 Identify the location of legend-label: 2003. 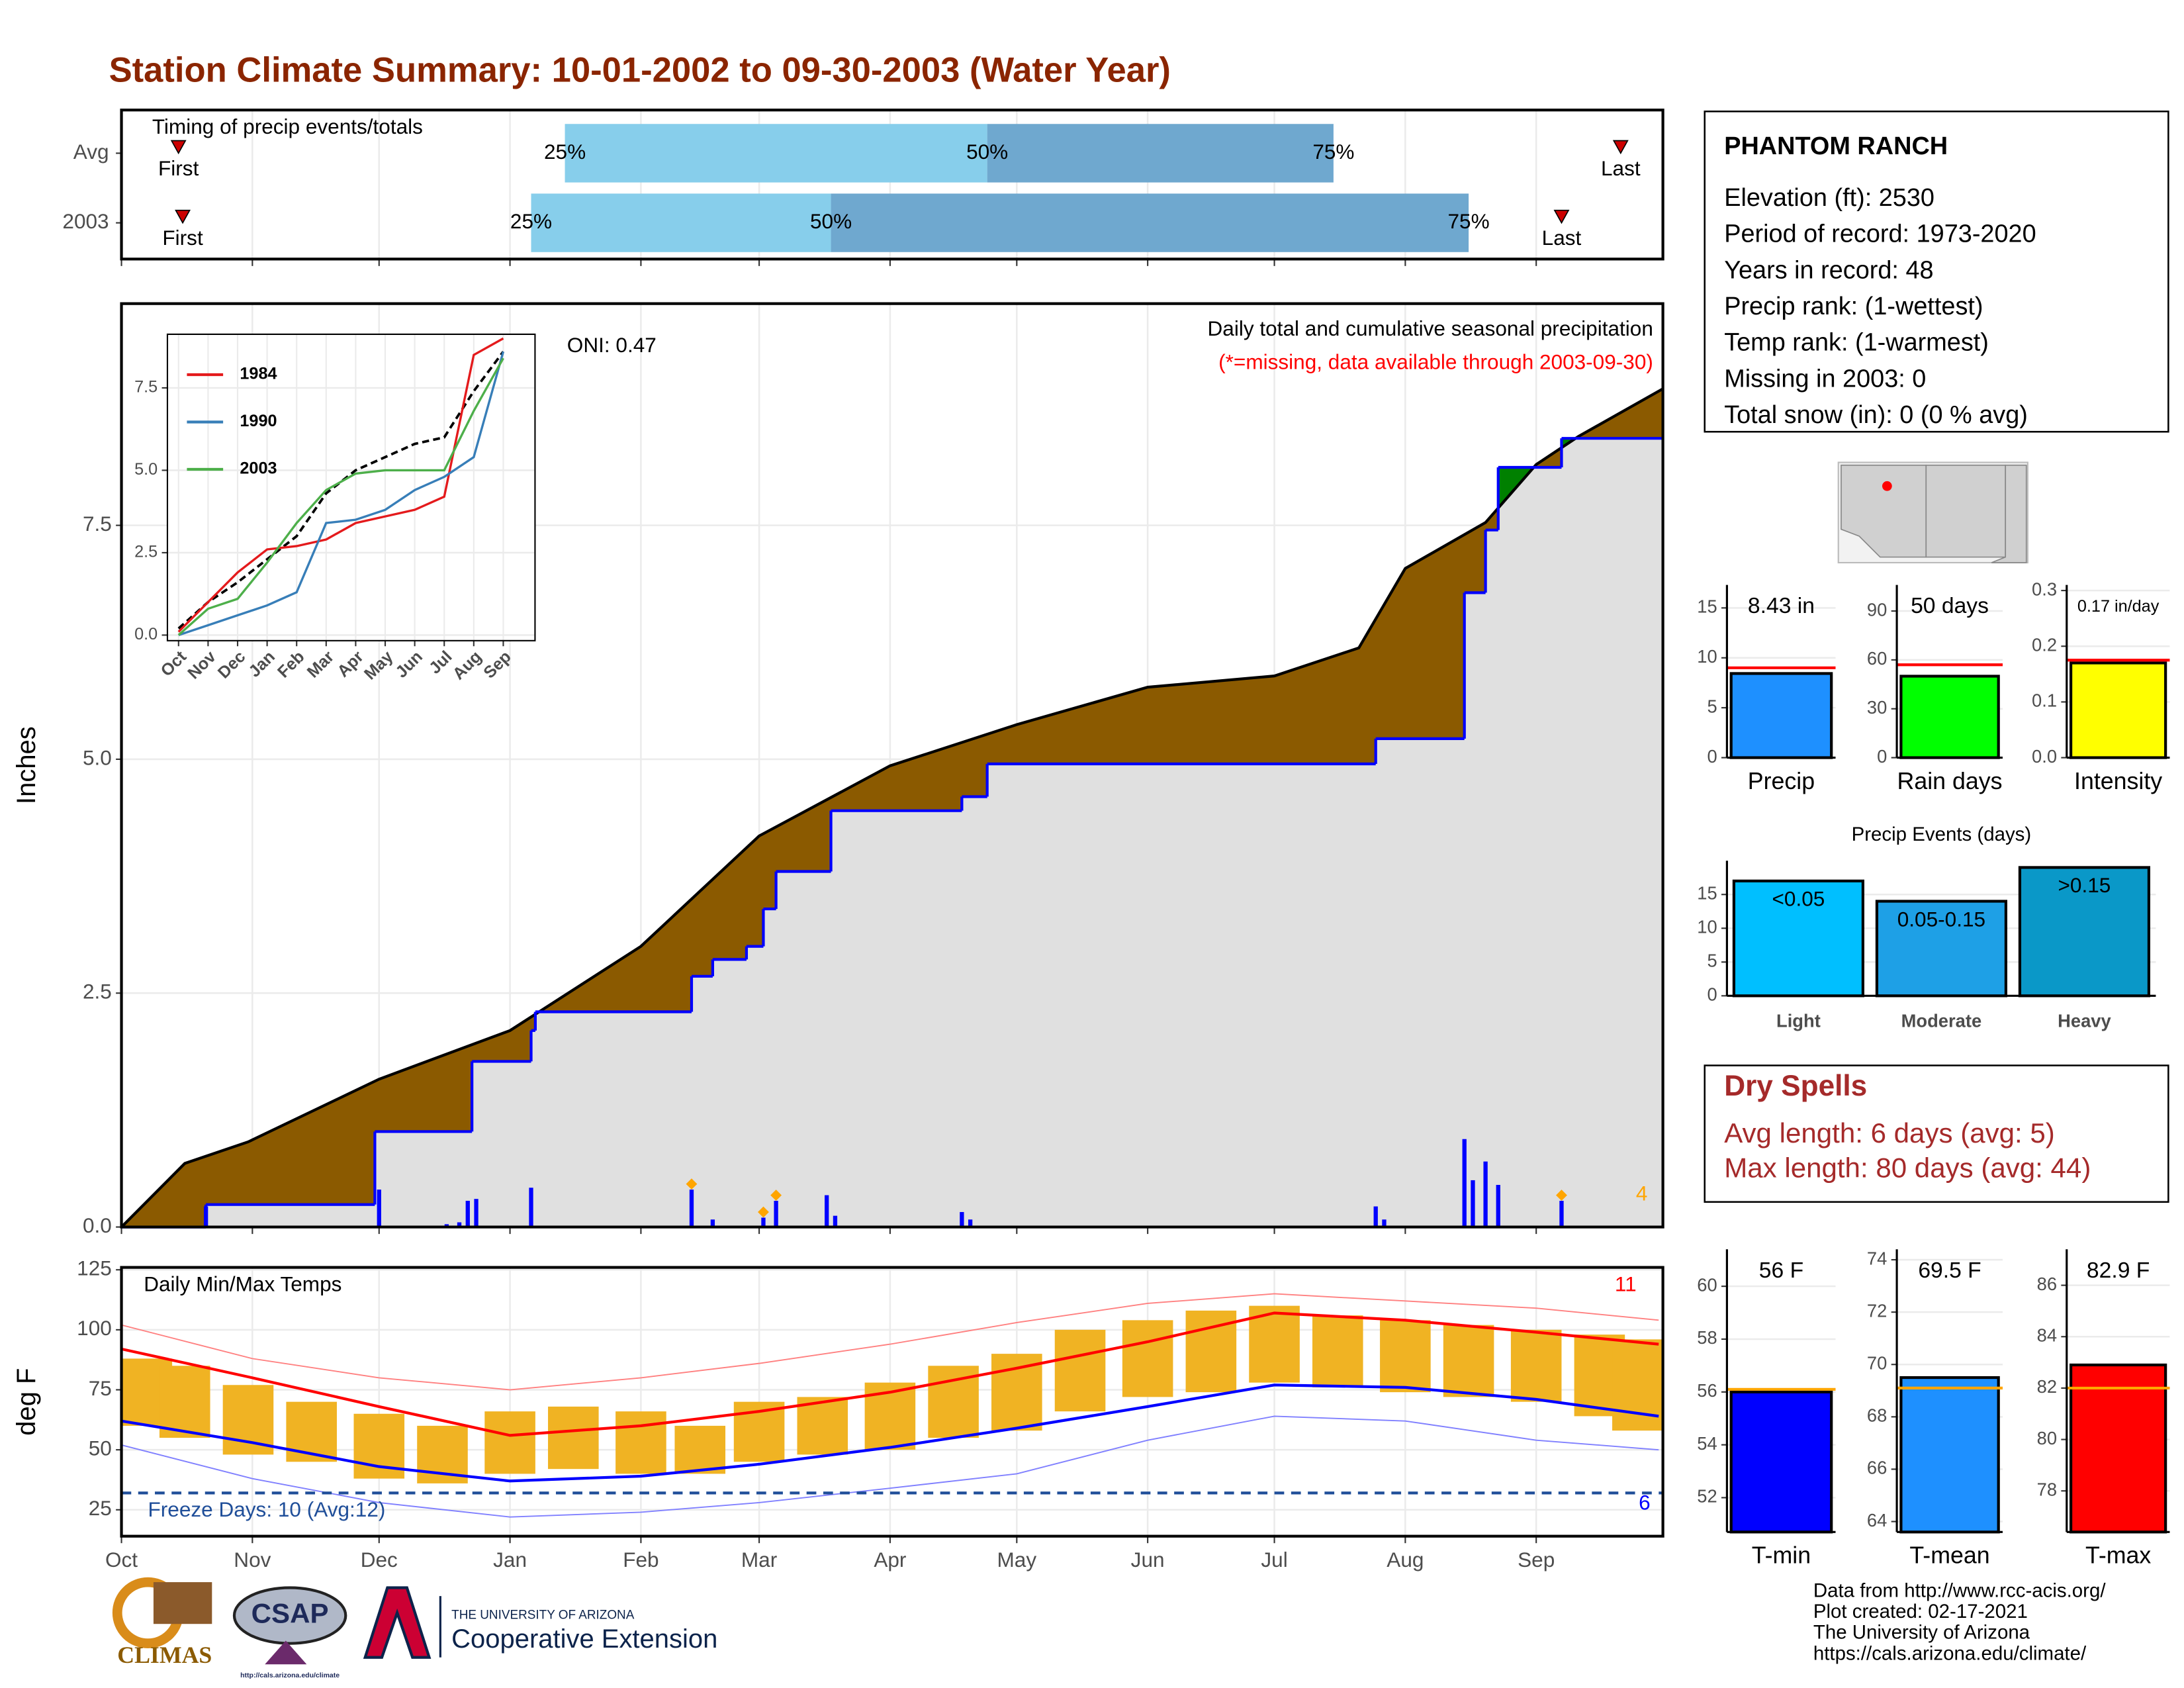
(258, 468).